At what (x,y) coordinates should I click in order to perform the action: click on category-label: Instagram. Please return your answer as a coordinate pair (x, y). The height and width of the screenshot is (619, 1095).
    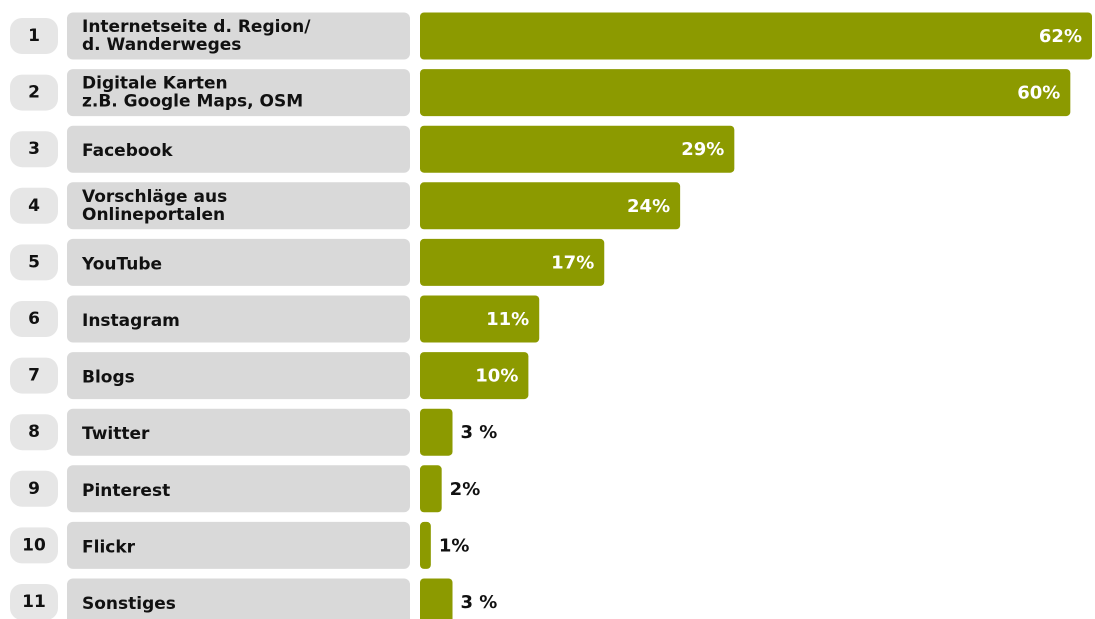
    Looking at the image, I should click on (131, 321).